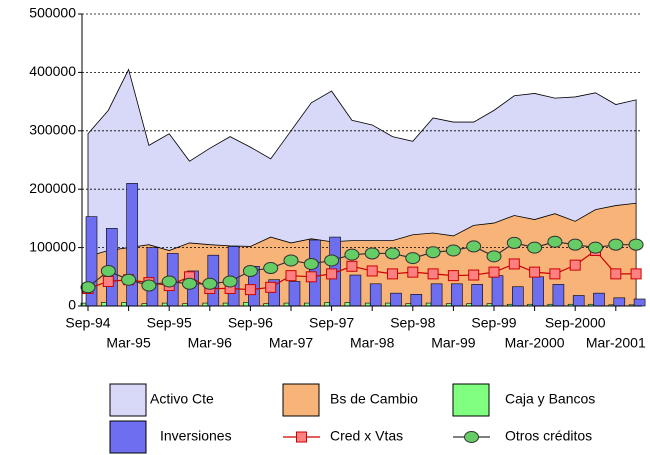 The height and width of the screenshot is (455, 650). What do you see at coordinates (331, 323) in the screenshot?
I see `x-tick-label: Sep-97` at bounding box center [331, 323].